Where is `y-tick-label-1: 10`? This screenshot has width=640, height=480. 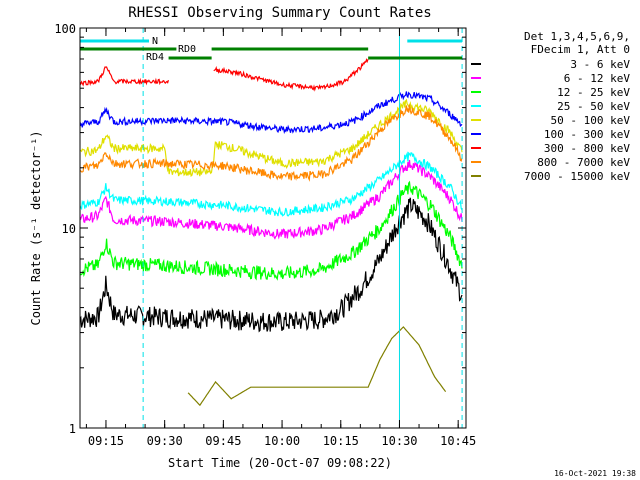
y-tick-label-1: 10 is located at coordinates (69, 229).